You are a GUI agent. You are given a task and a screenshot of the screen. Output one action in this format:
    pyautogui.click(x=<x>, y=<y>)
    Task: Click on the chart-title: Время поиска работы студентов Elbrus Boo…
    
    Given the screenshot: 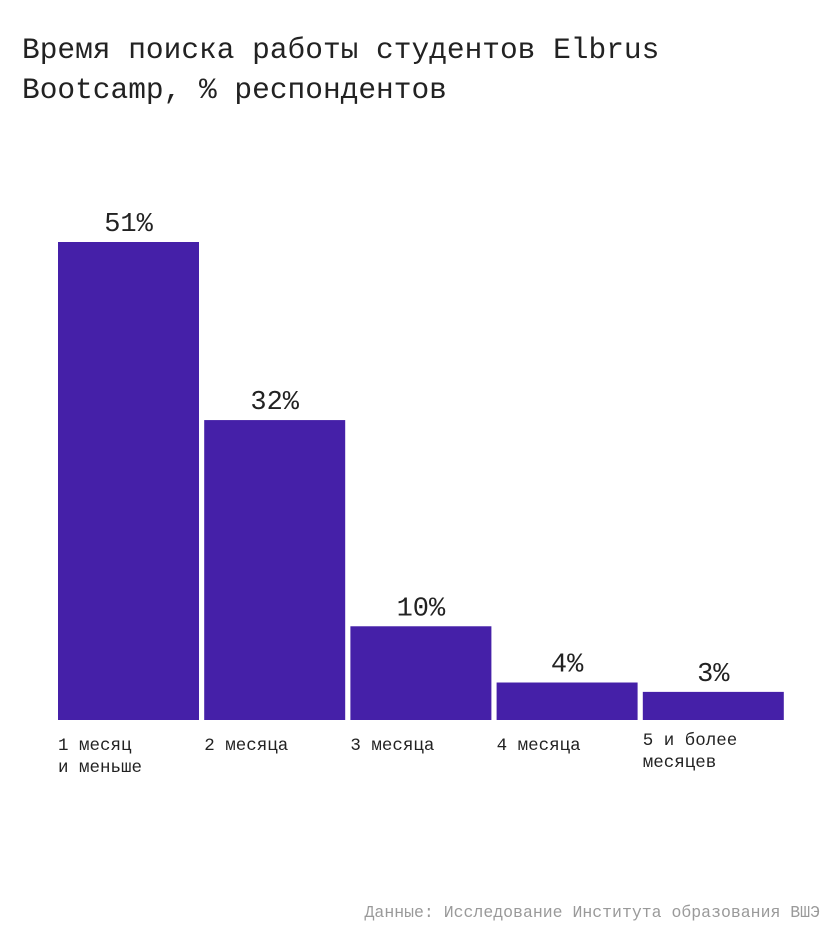 What is the action you would take?
    pyautogui.click(x=341, y=70)
    